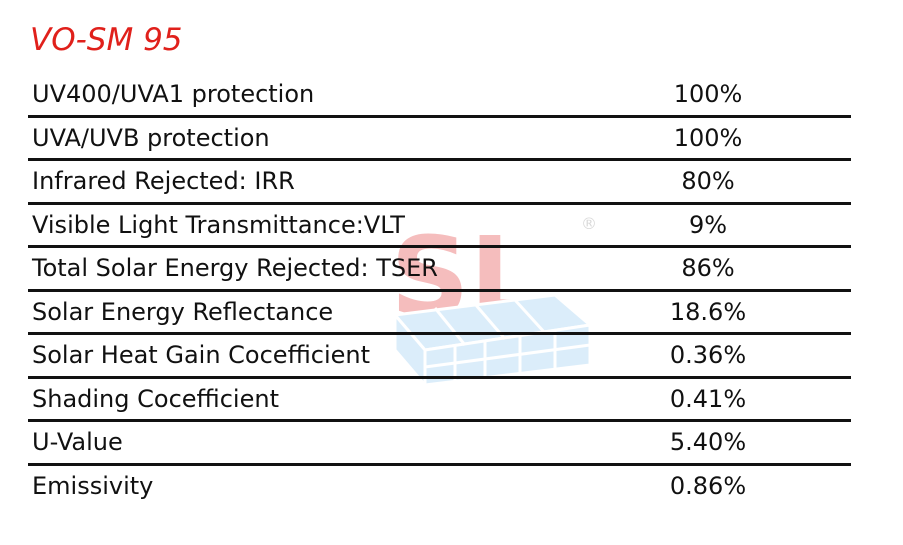 Image resolution: width=903 pixels, height=545 pixels. What do you see at coordinates (173, 94) in the screenshot?
I see `row-label: UV400/UVA1 protection` at bounding box center [173, 94].